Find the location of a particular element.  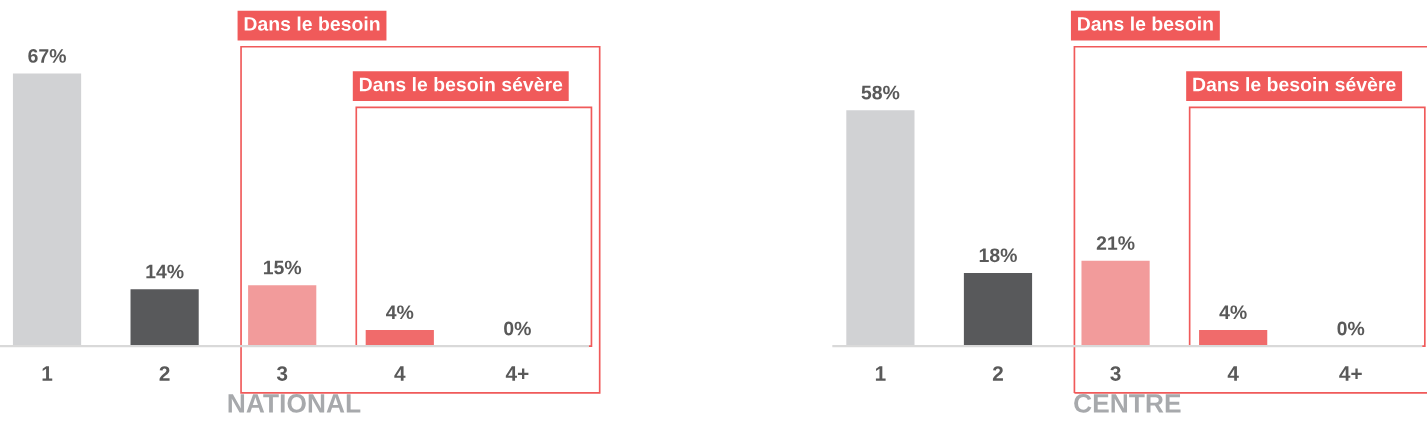

data-label: 58% is located at coordinates (880, 92).